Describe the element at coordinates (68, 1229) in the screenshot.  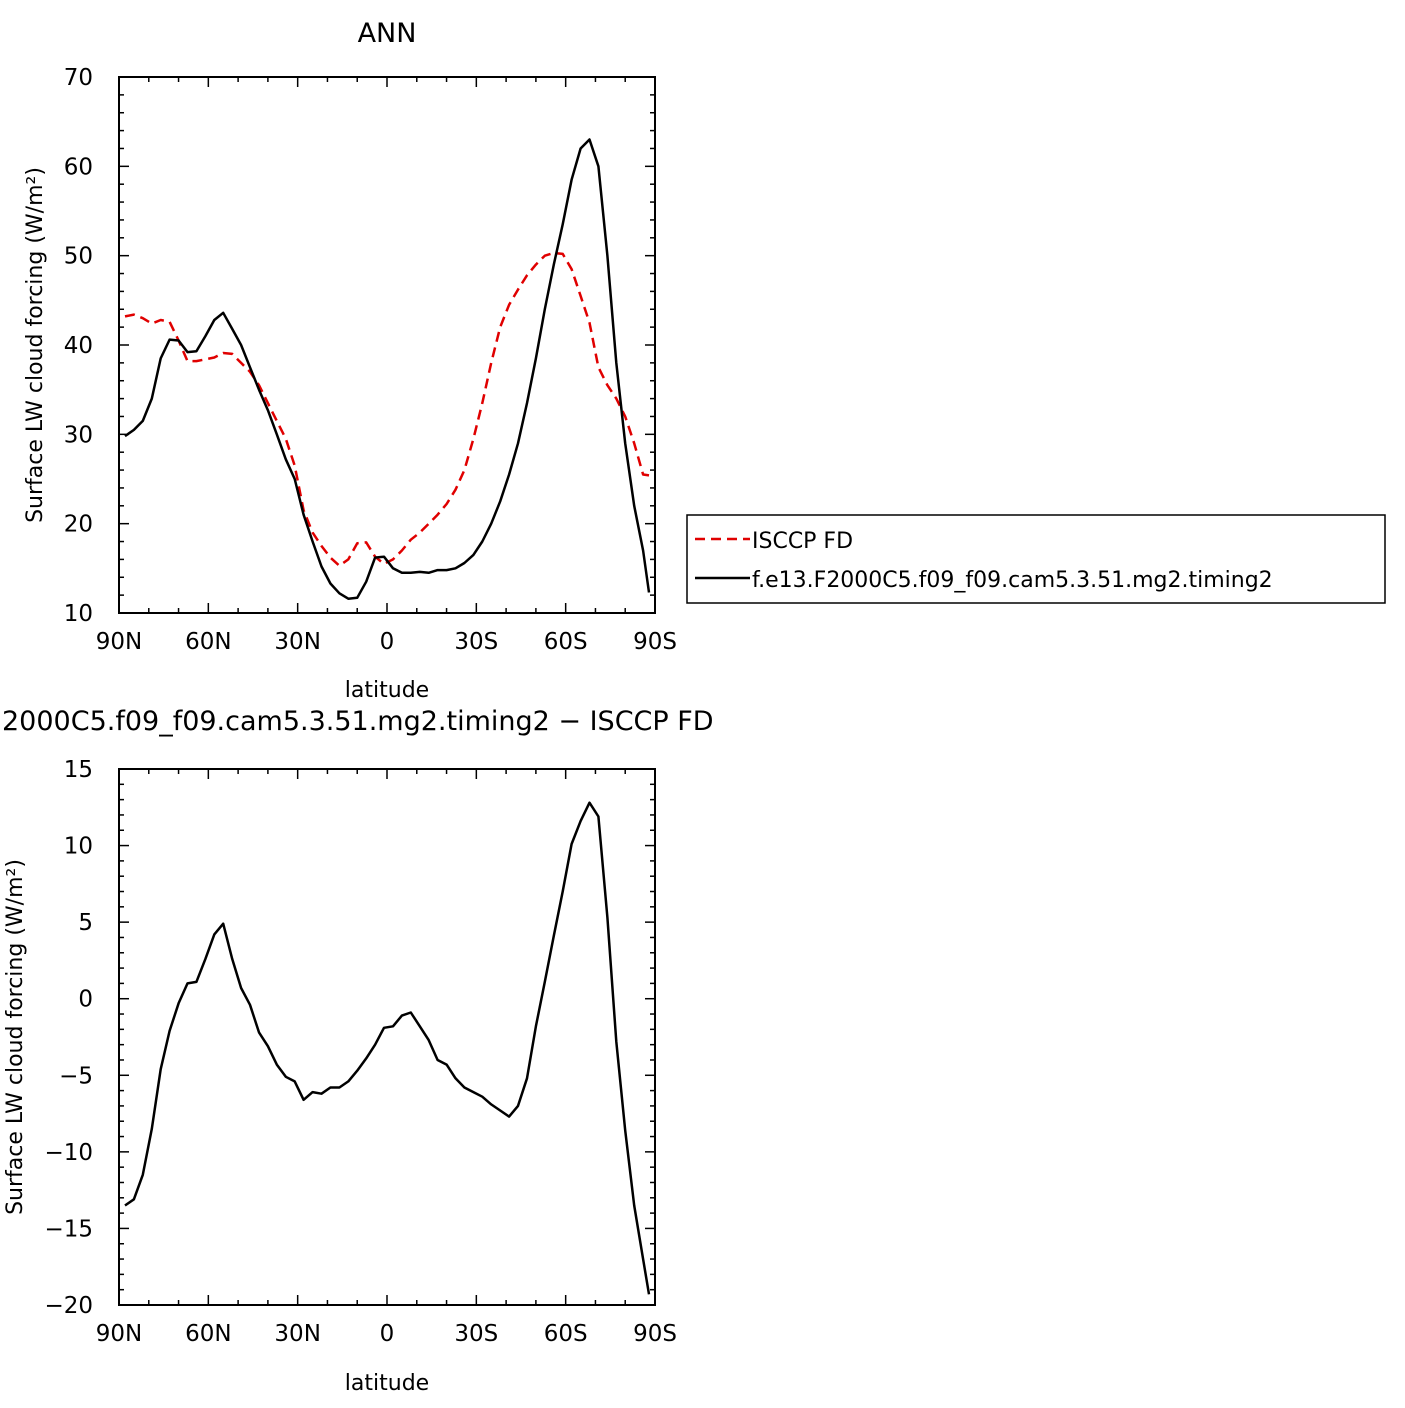
I see `y-tick-label: −15` at that location.